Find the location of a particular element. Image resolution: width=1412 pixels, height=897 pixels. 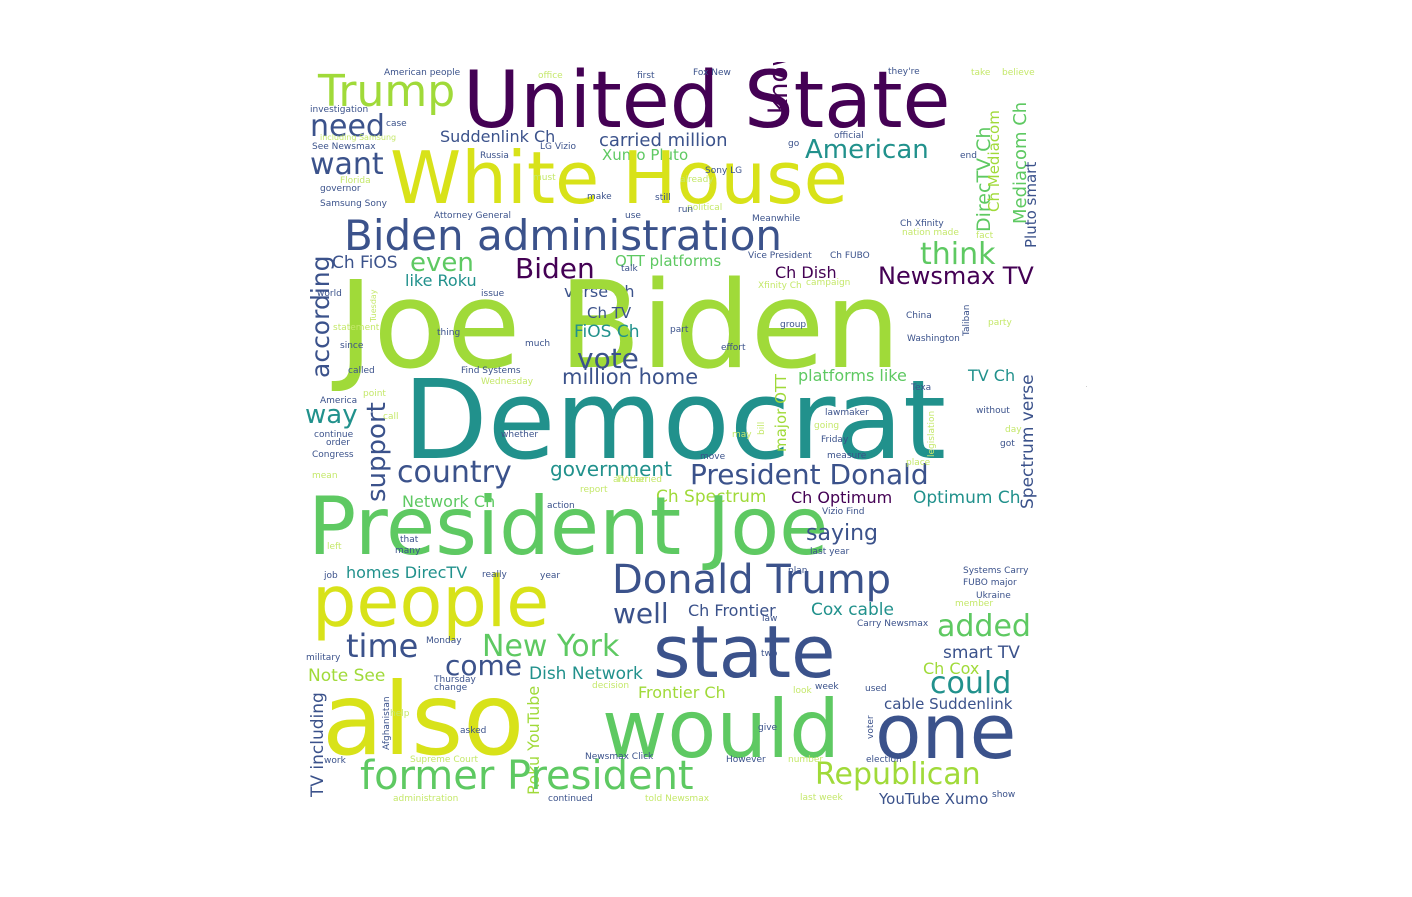

cloud-word: Texa is located at coordinates (921, 388).